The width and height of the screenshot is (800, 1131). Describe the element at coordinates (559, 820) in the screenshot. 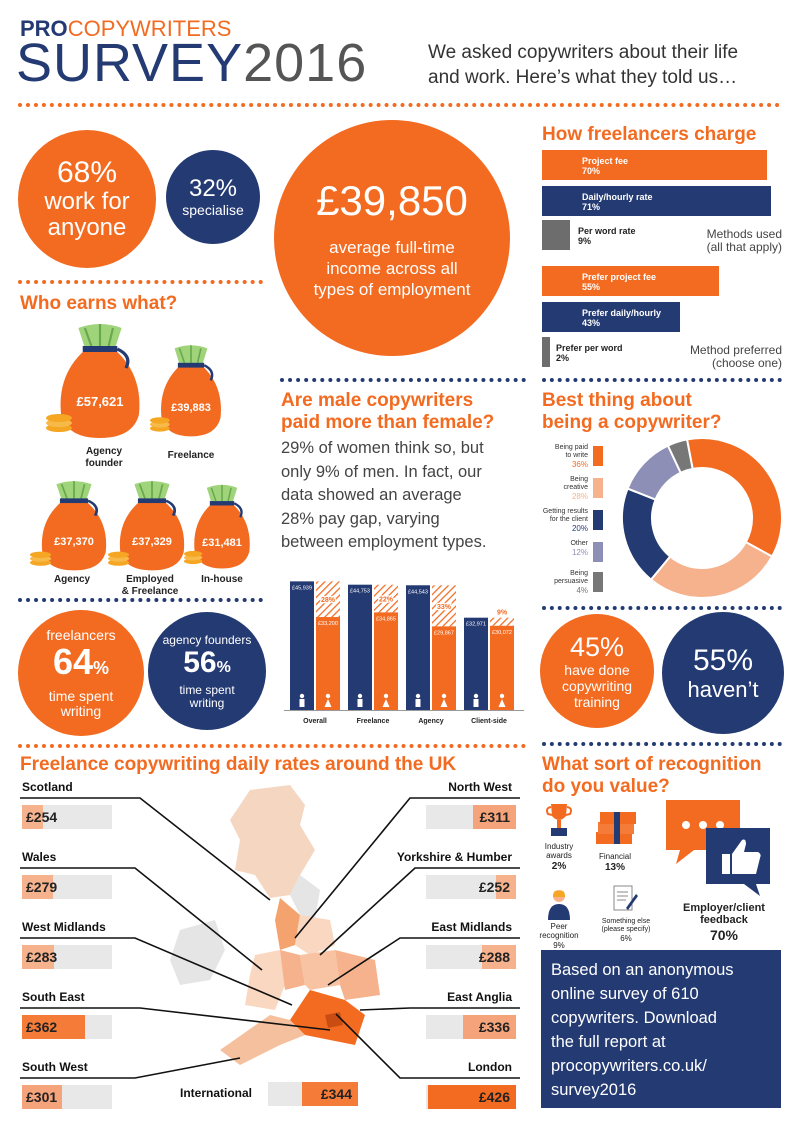

I see `trophy-icon` at that location.